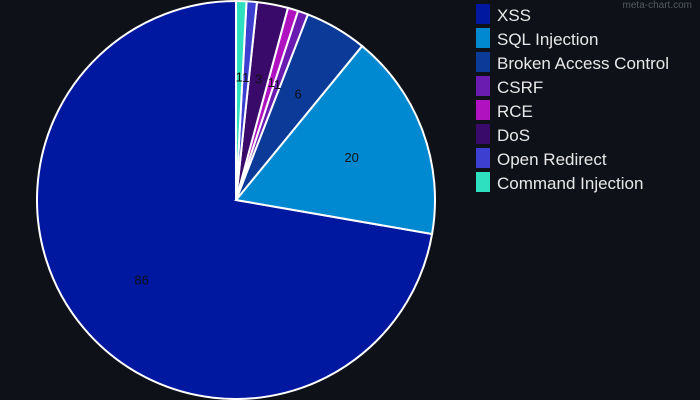 The height and width of the screenshot is (400, 700). What do you see at coordinates (657, 5) in the screenshot?
I see `watermark: meta-chart.com` at bounding box center [657, 5].